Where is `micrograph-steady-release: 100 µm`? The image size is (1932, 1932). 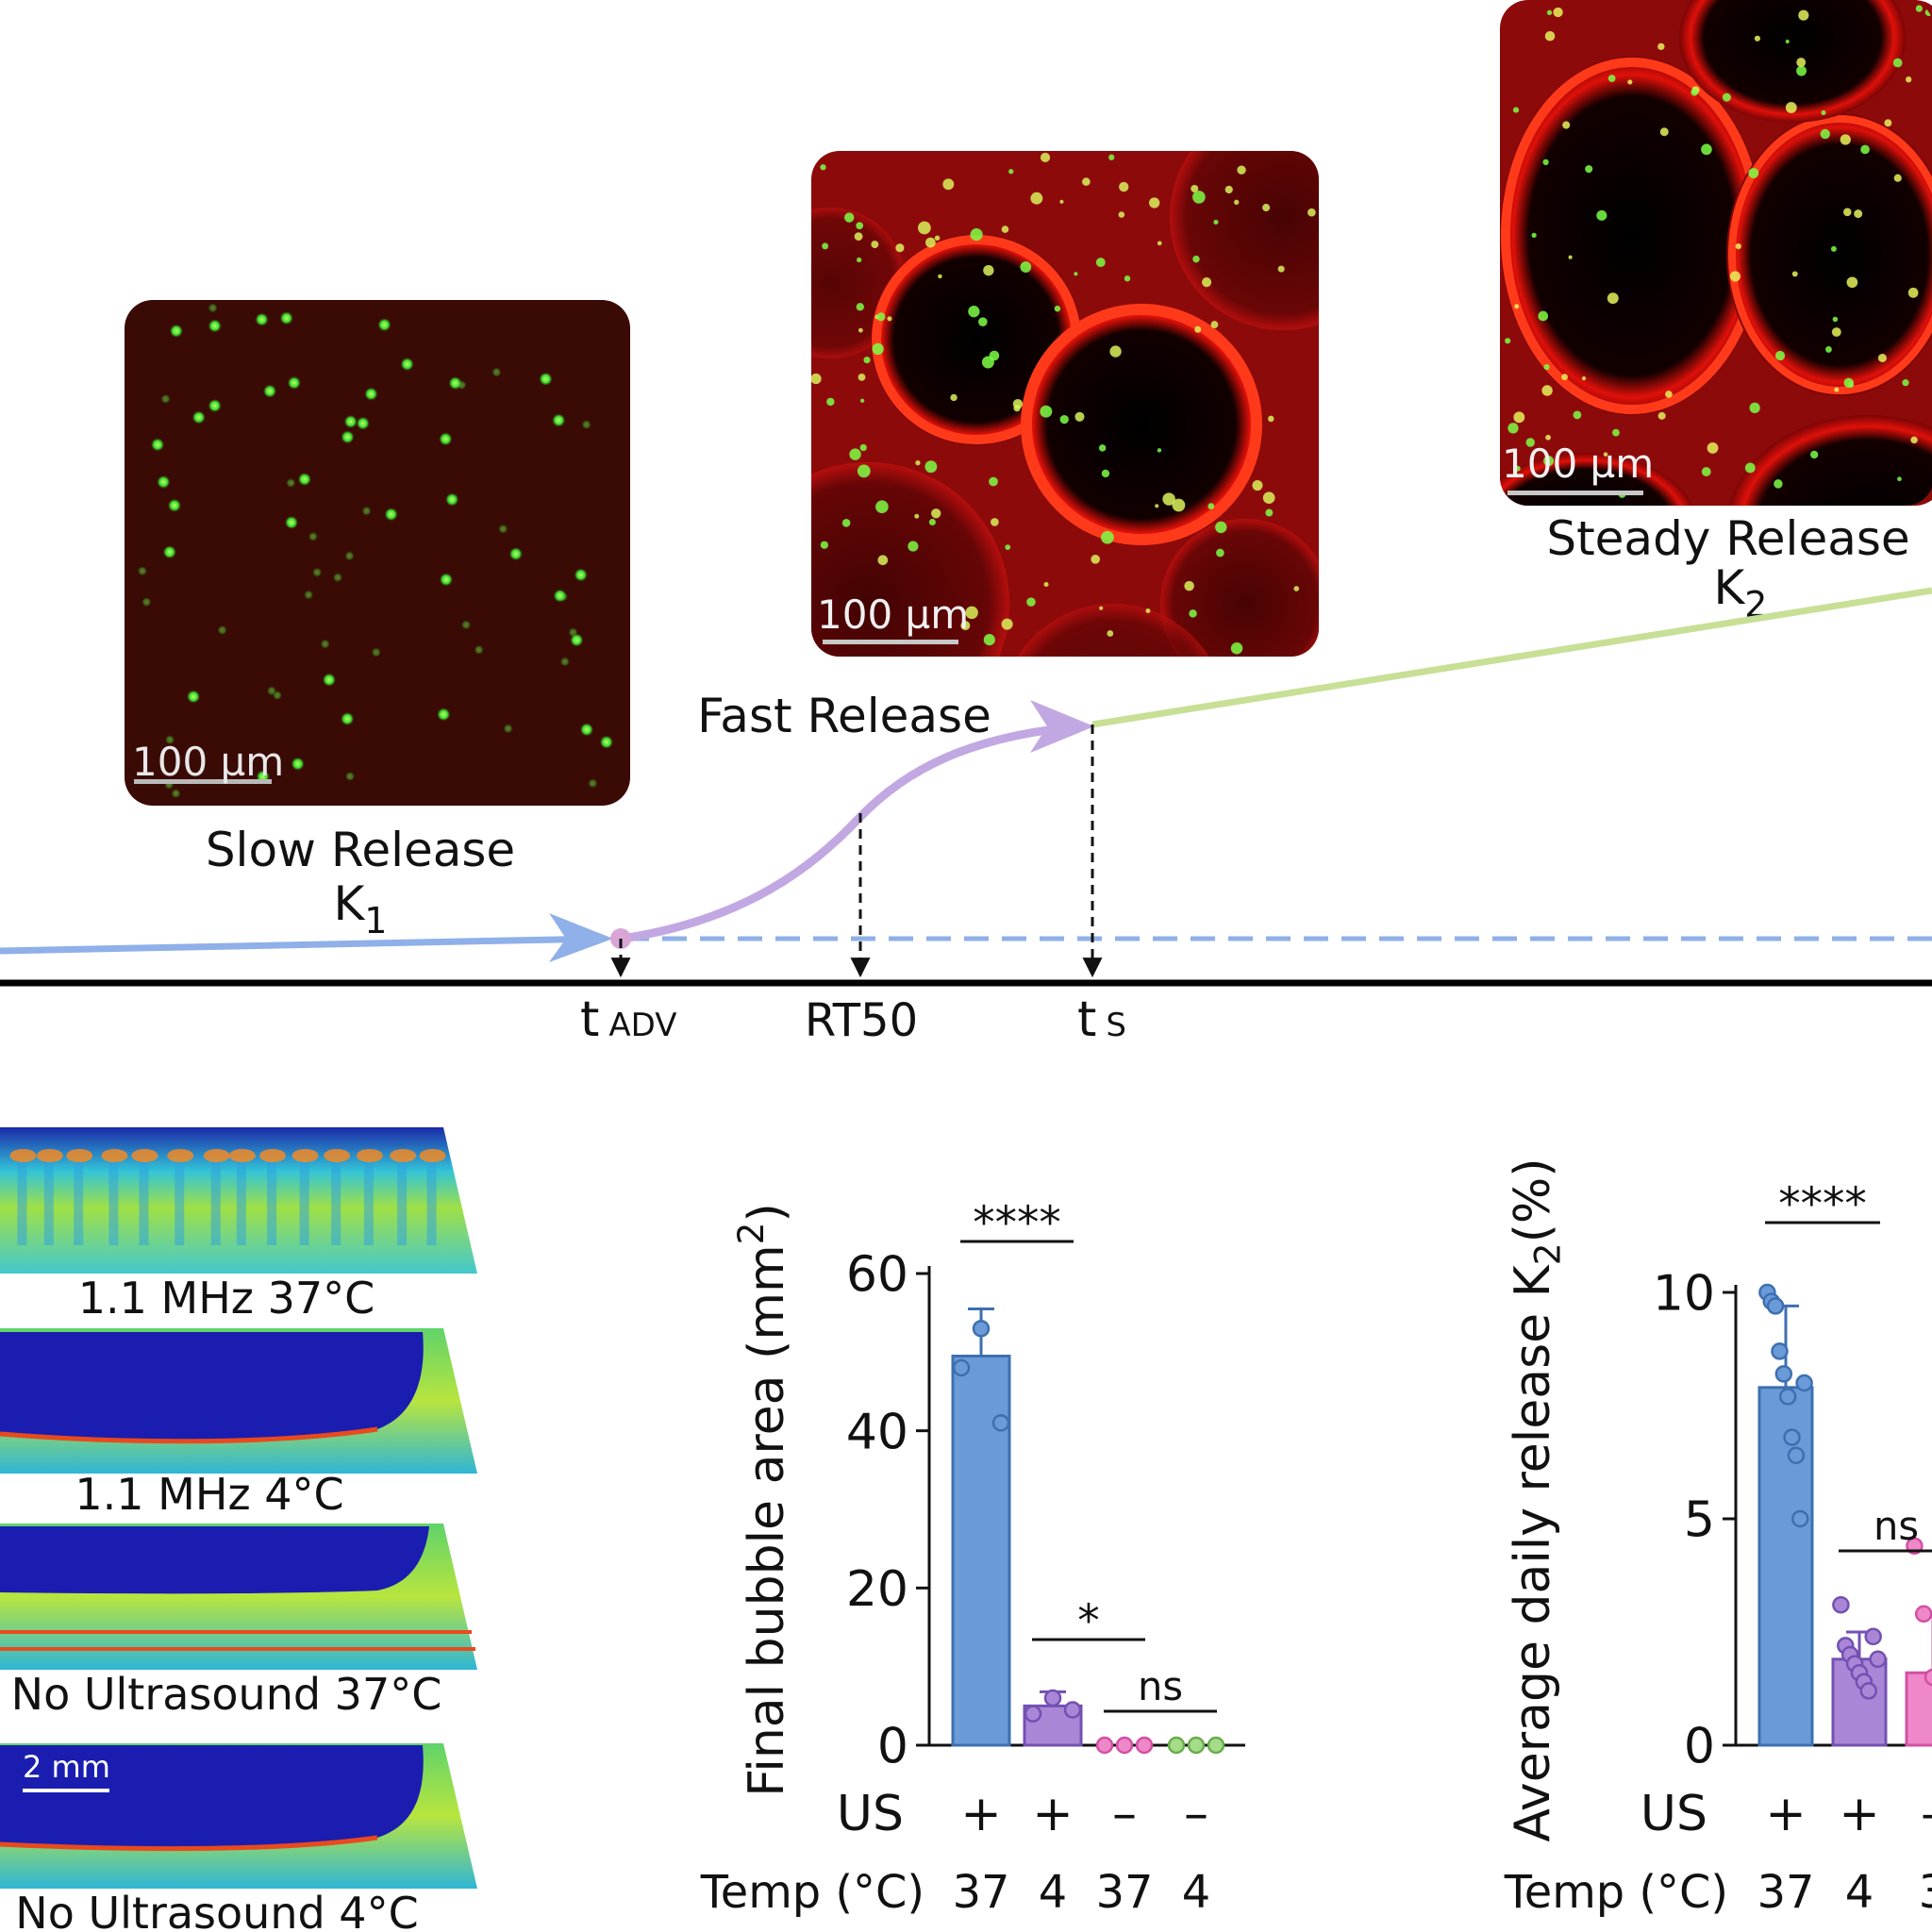 micrograph-steady-release: 100 µm is located at coordinates (1716, 253).